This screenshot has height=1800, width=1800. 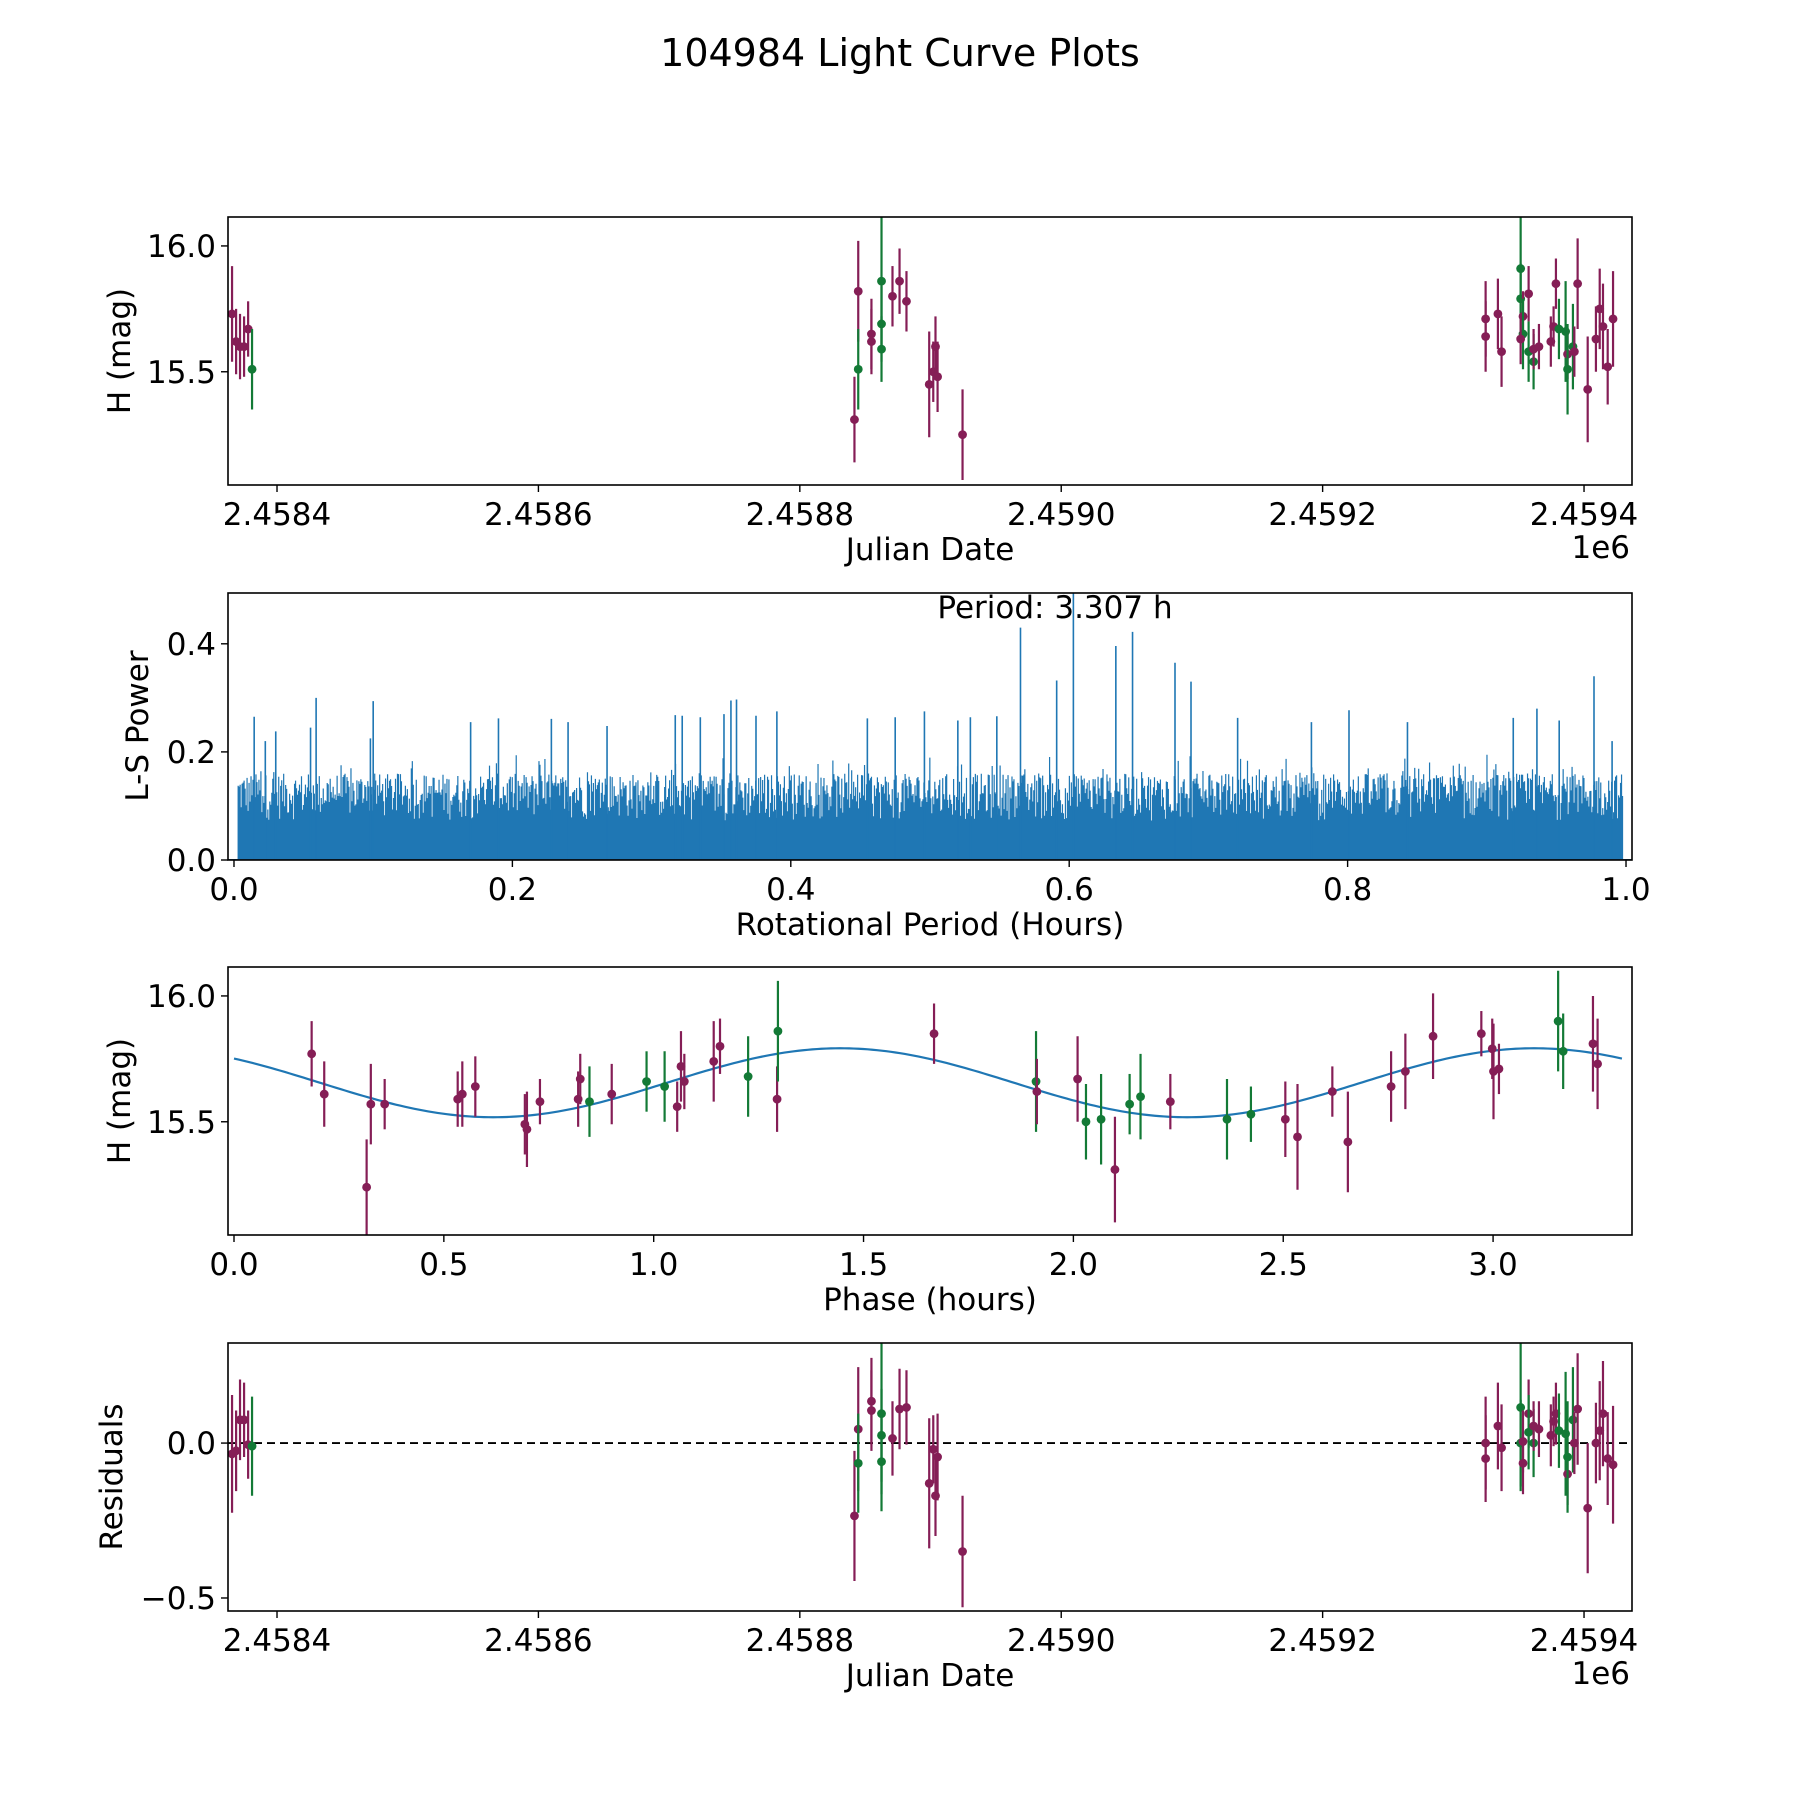 What do you see at coordinates (1347, 890) in the screenshot?
I see `x-tick-label: 0.8` at bounding box center [1347, 890].